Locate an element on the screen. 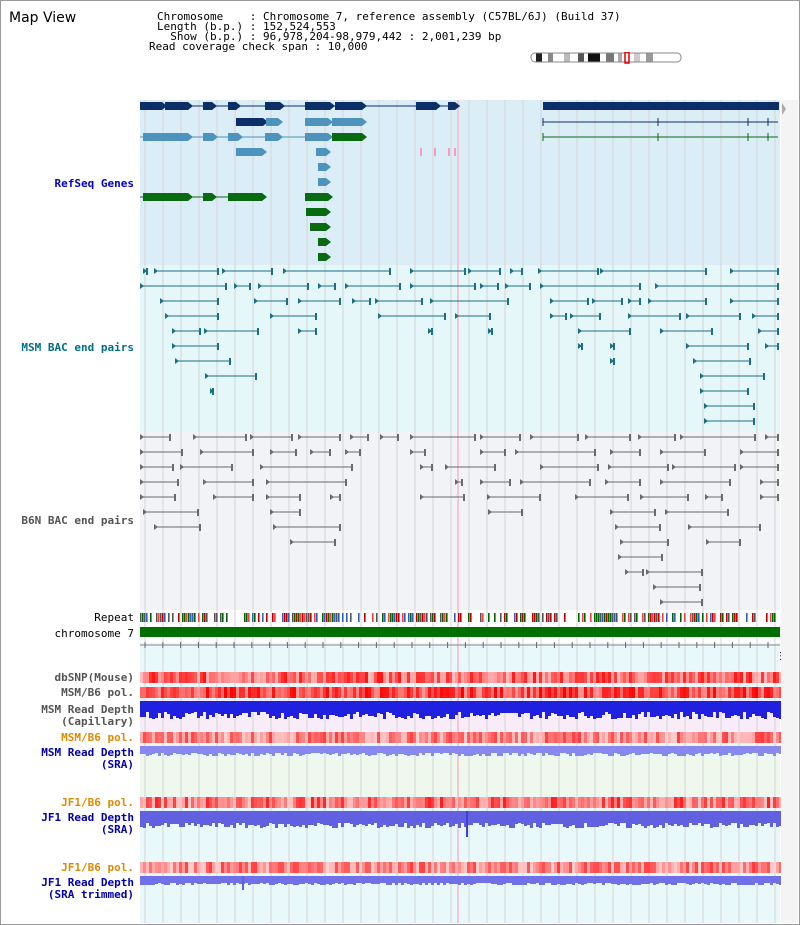  track-label-chromosome: chromosome 7 is located at coordinates (94, 633).